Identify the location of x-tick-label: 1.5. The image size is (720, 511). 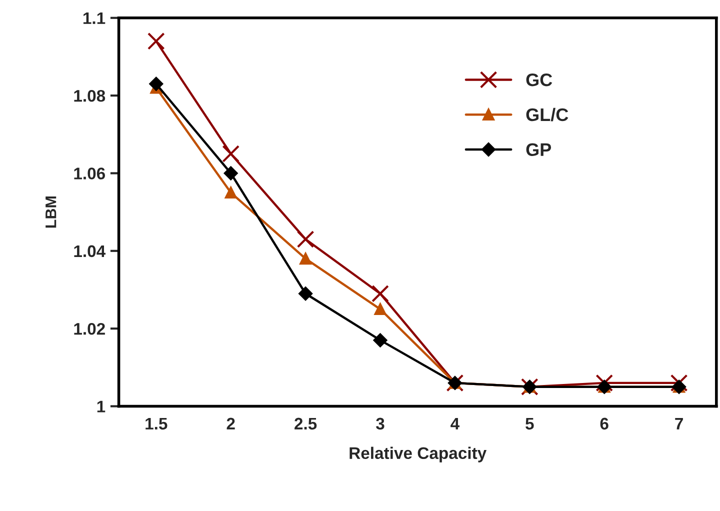
(157, 424).